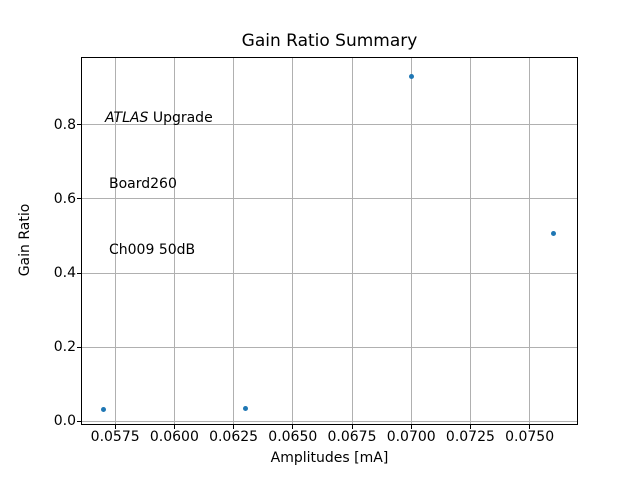 Image resolution: width=640 pixels, height=480 pixels. Describe the element at coordinates (470, 437) in the screenshot. I see `x-tick-label: 0.0725` at that location.